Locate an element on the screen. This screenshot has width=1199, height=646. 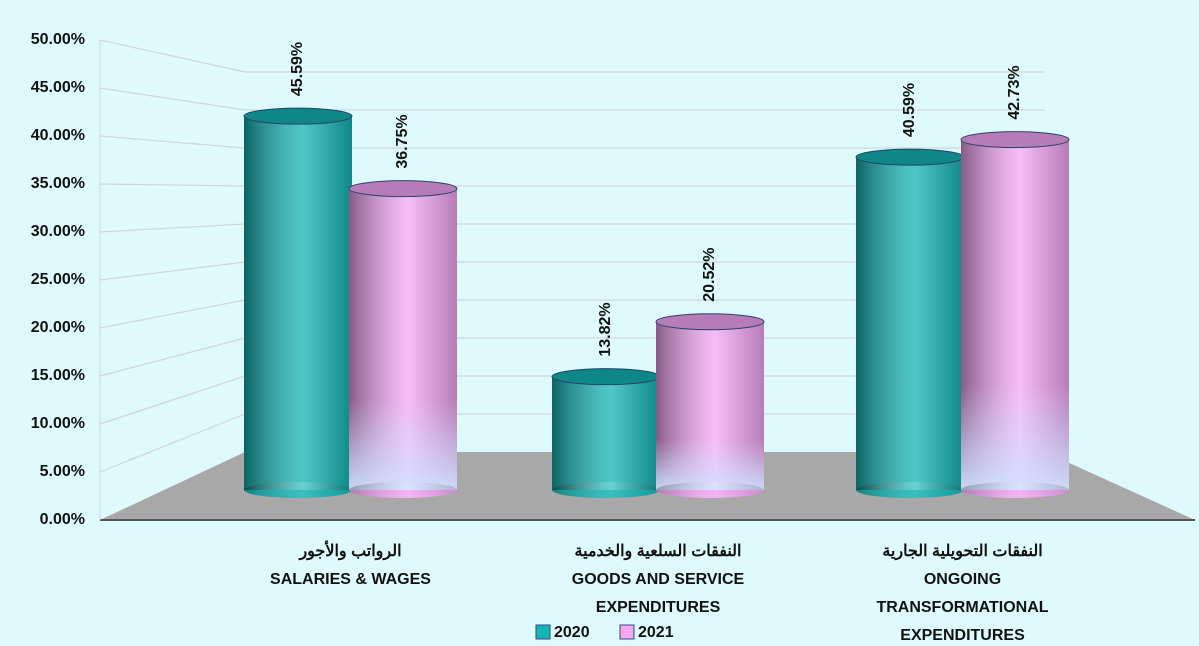
value-label: 13.82% is located at coordinates (605, 329).